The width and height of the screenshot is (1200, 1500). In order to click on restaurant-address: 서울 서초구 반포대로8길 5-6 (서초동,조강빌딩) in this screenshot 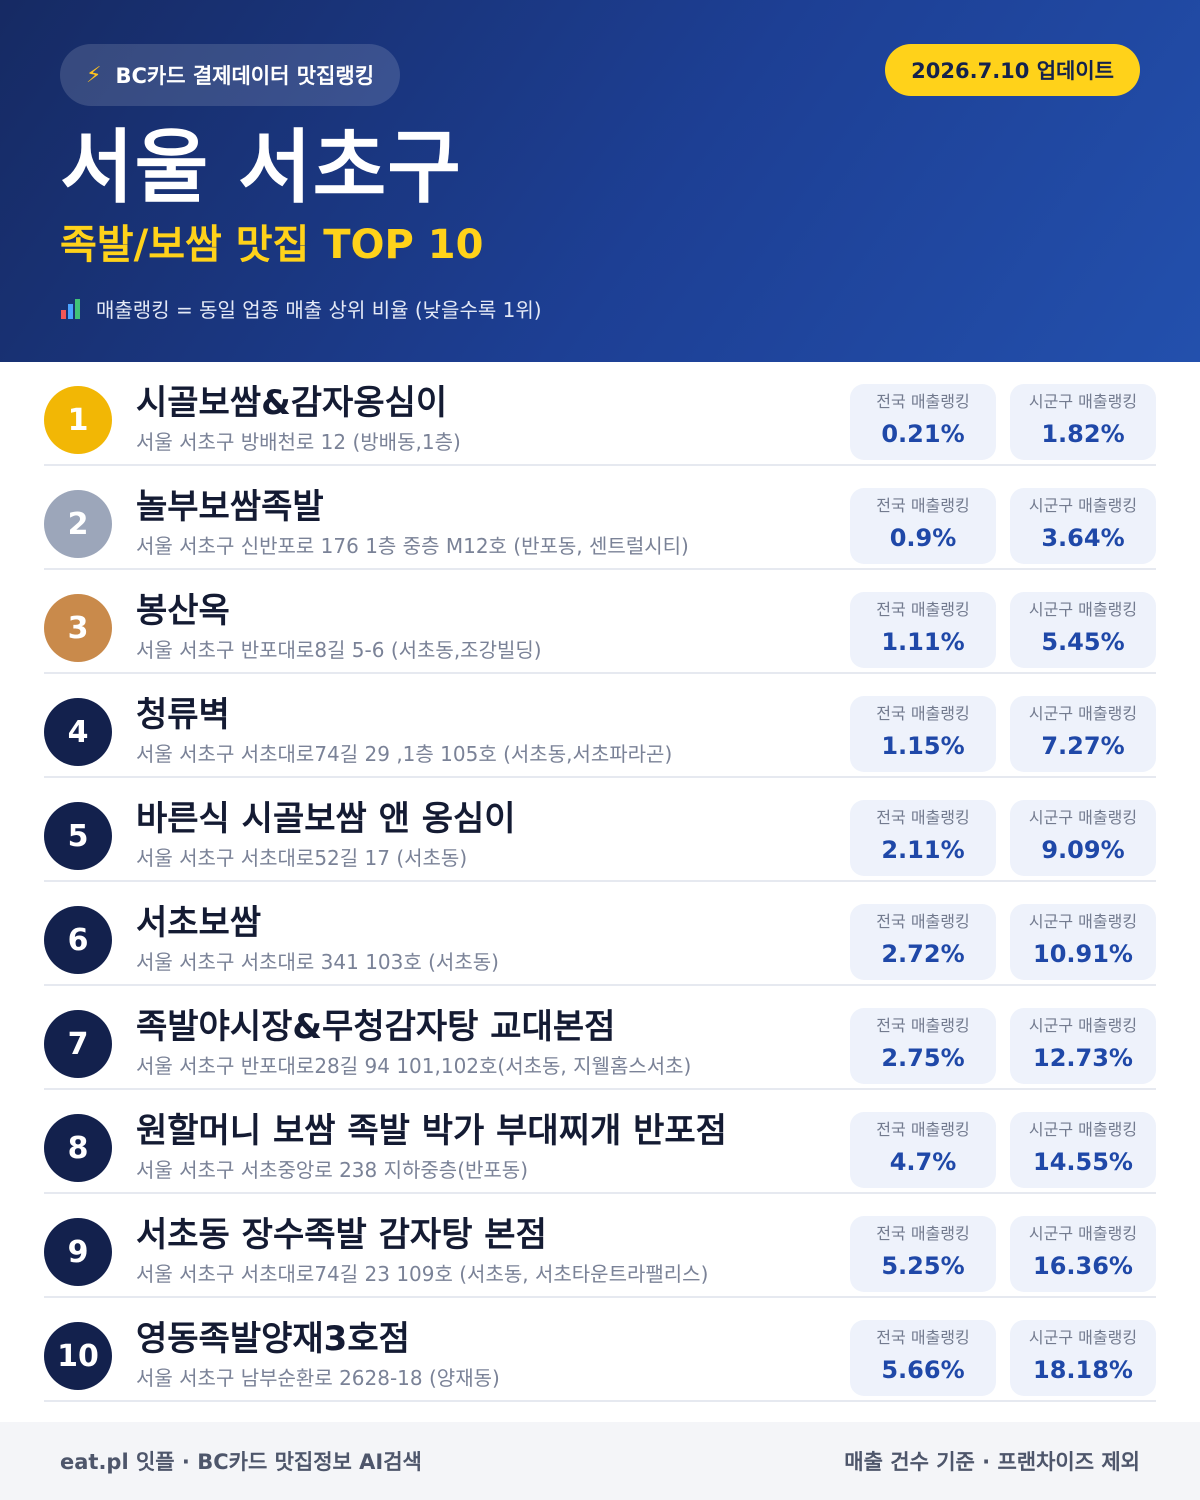, I will do `click(339, 650)`.